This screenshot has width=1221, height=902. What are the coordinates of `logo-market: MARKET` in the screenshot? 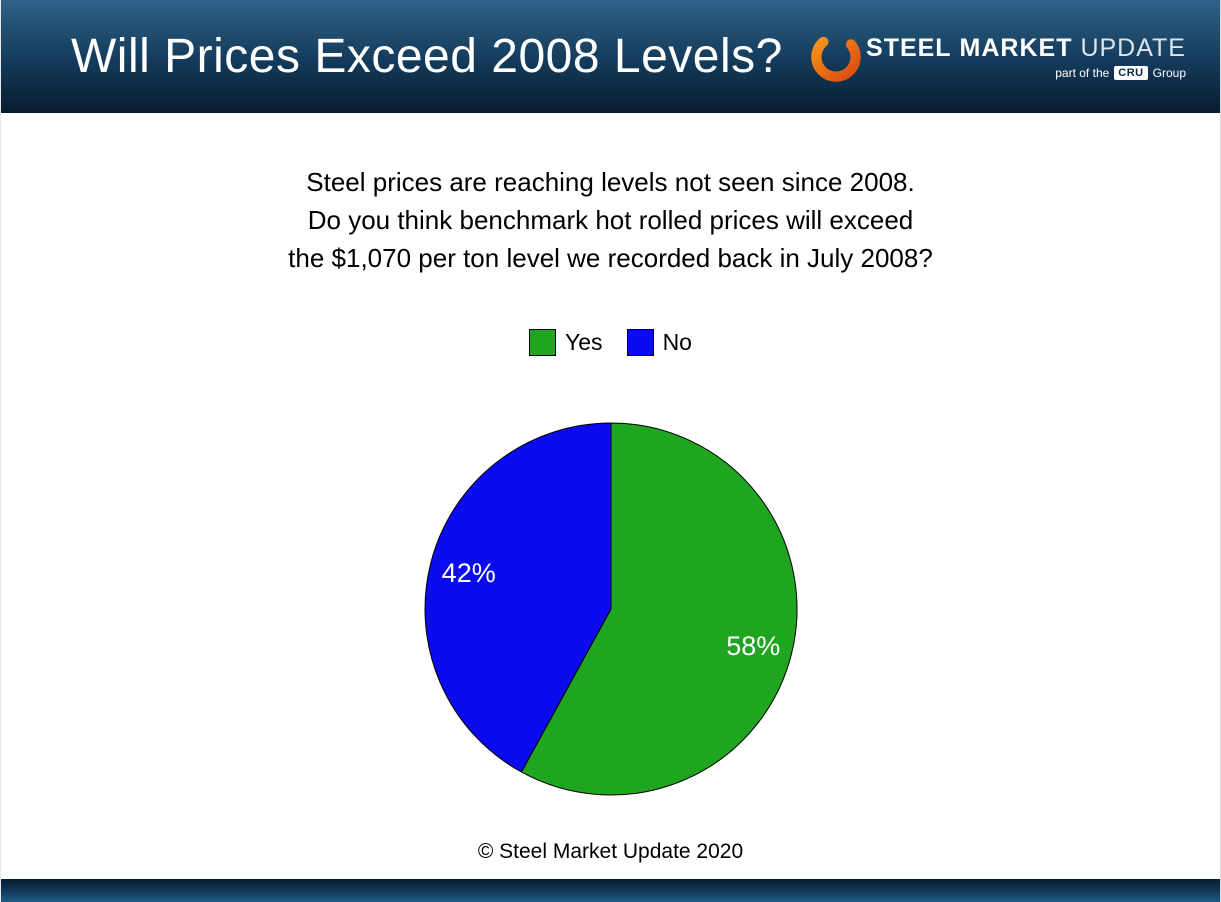 It's located at (1016, 47).